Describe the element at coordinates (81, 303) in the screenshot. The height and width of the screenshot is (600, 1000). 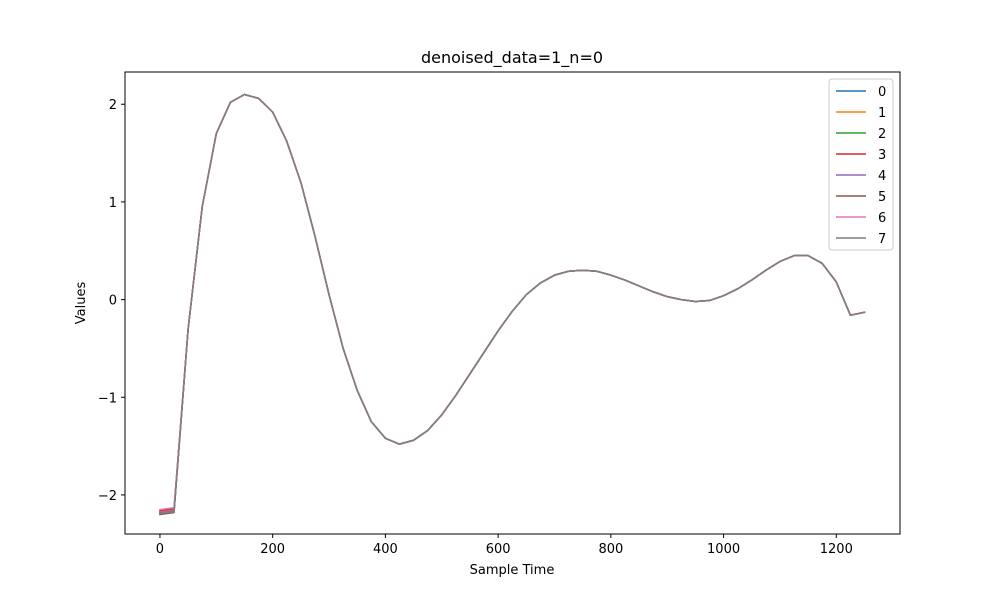
I see `y-axis-label: Values` at that location.